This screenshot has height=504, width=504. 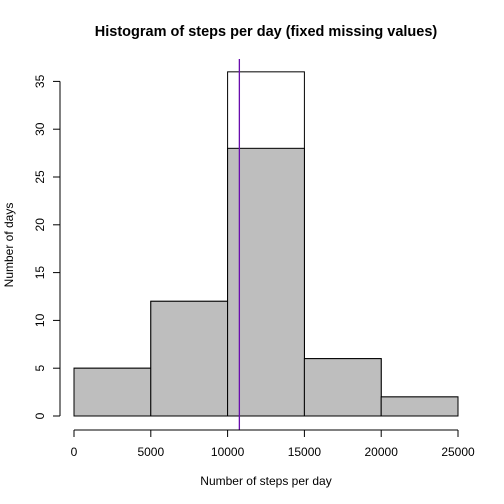 What do you see at coordinates (228, 452) in the screenshot?
I see `x-tick-label: 10000` at bounding box center [228, 452].